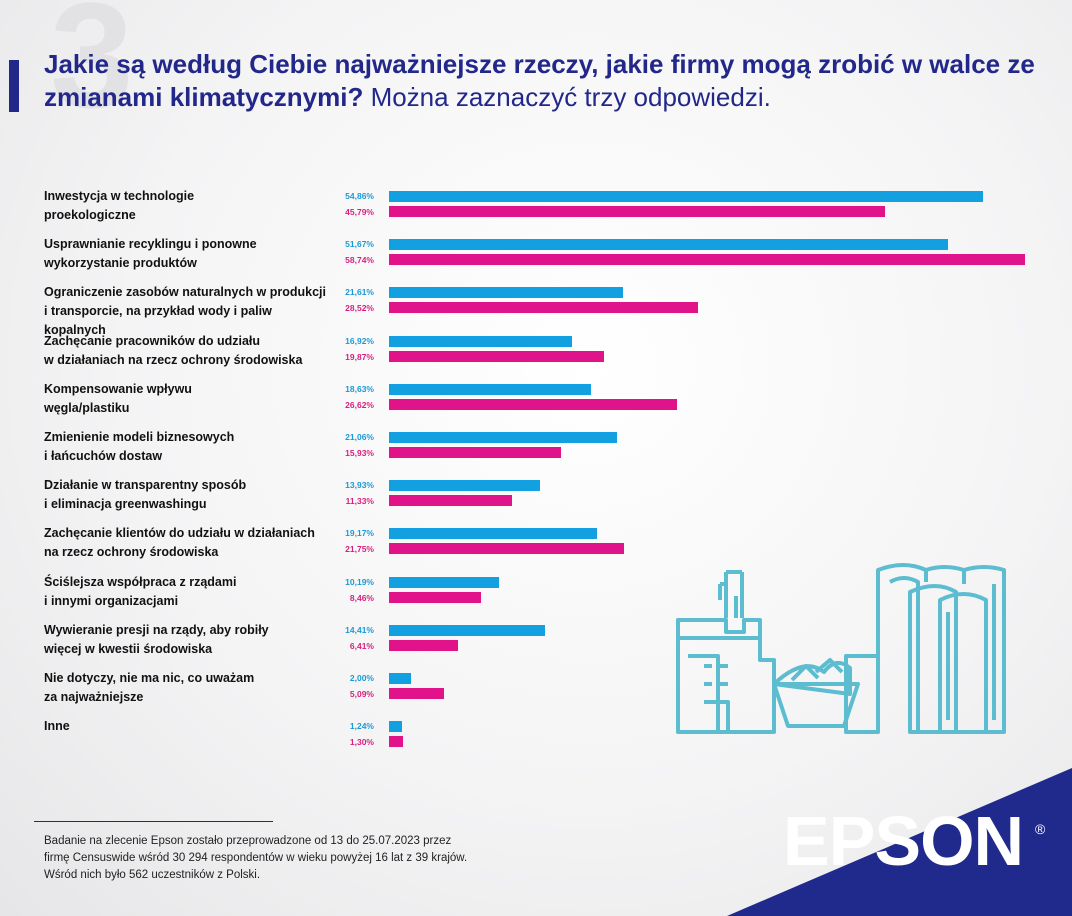  Describe the element at coordinates (359, 581) in the screenshot. I see `data-label: 10,19%` at that location.